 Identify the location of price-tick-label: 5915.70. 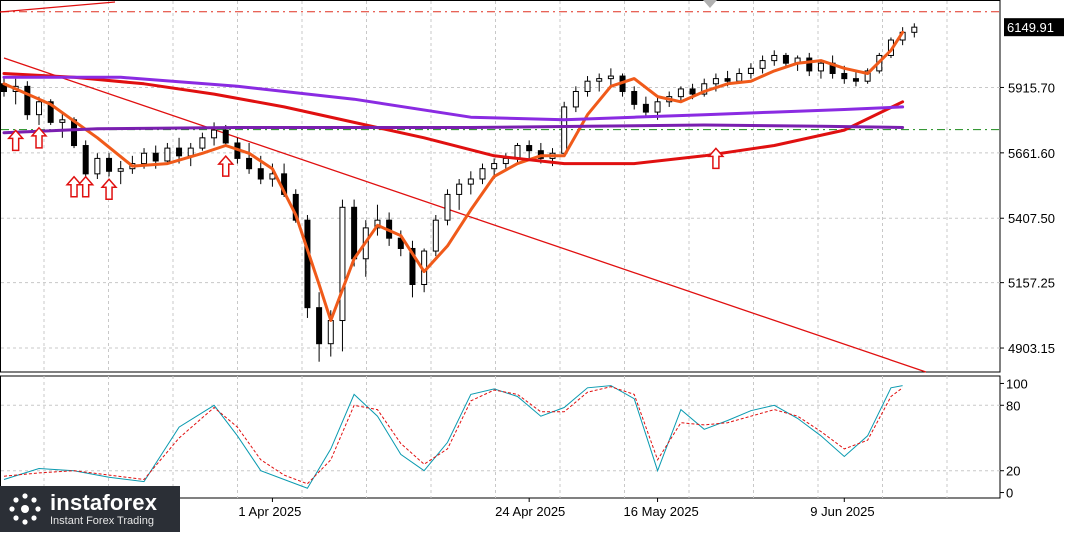
(1031, 87).